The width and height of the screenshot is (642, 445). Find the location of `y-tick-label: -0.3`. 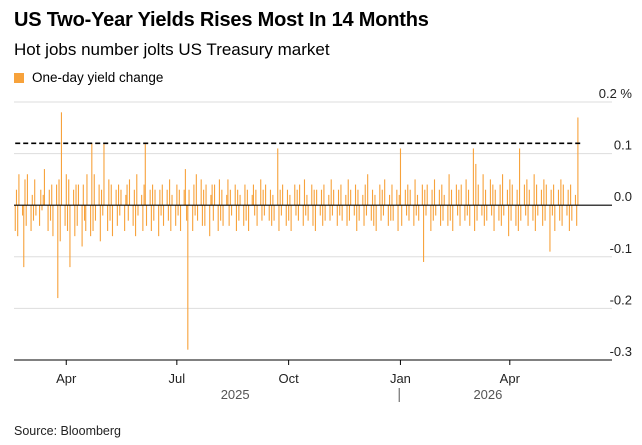

y-tick-label: -0.3 is located at coordinates (621, 351).